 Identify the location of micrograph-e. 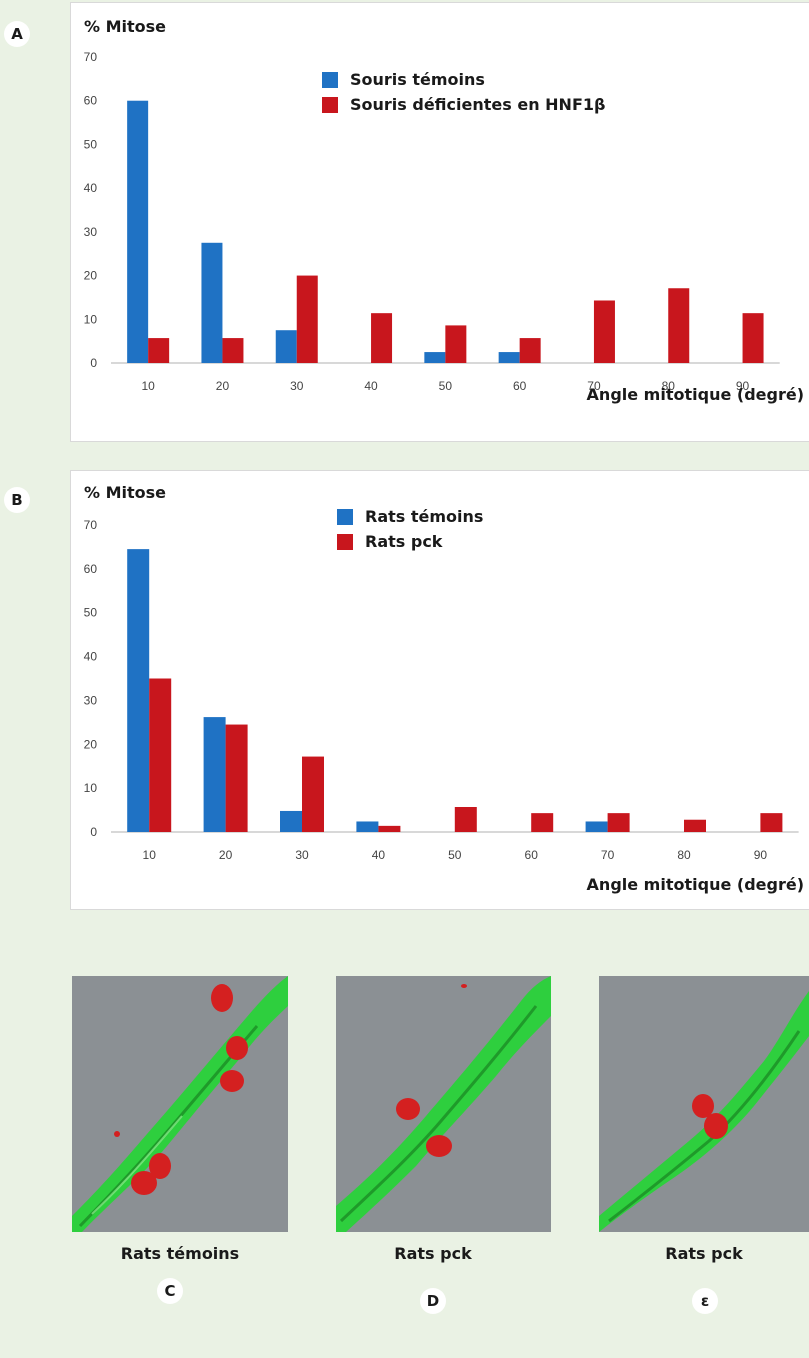
(704, 1104).